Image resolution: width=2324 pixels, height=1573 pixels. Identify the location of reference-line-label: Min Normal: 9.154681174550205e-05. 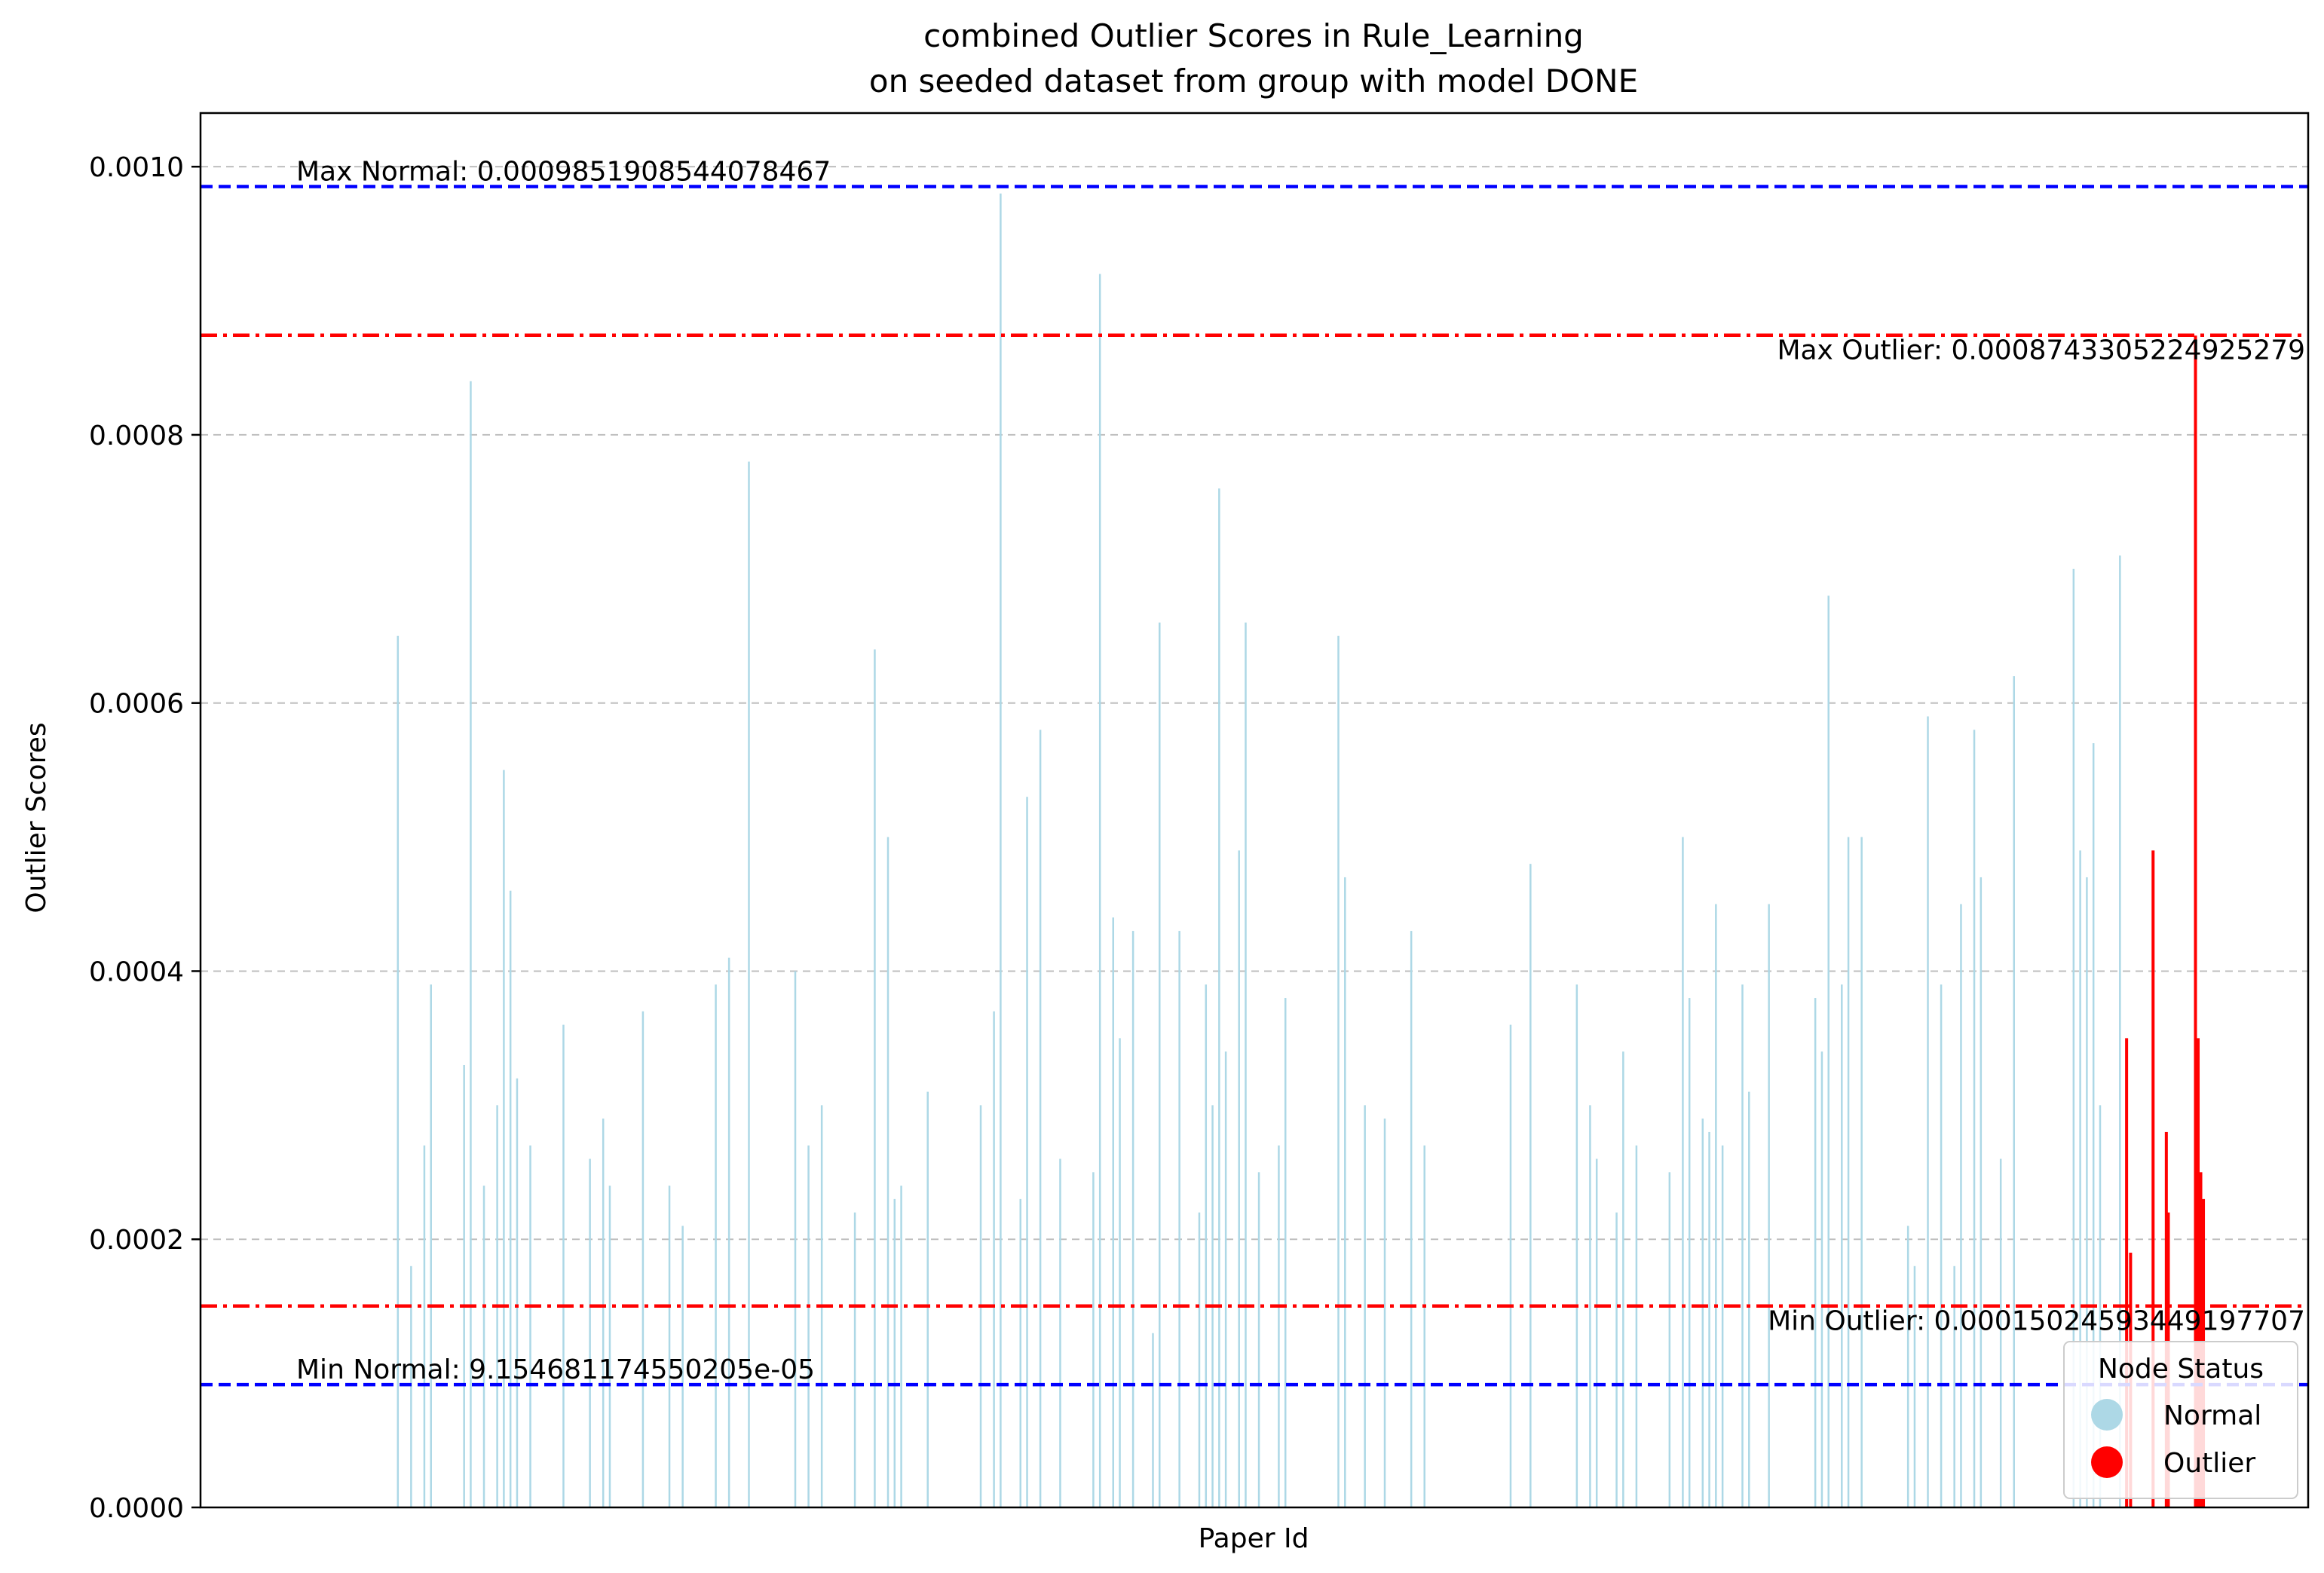
(555, 1369).